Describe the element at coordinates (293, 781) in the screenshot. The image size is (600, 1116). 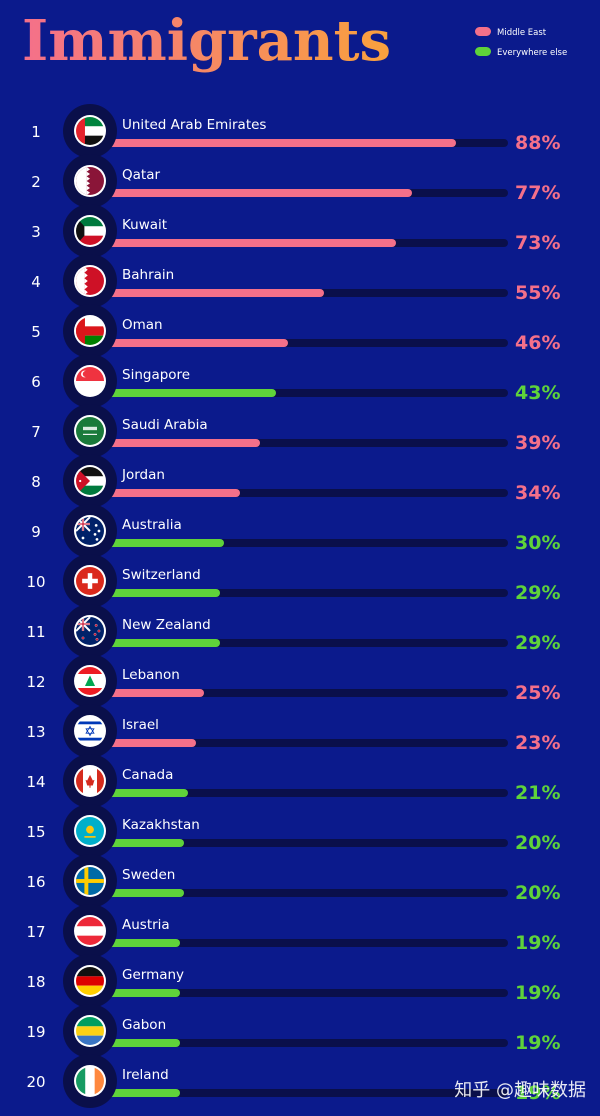
I see `chart-row: 14 Canada 21%` at that location.